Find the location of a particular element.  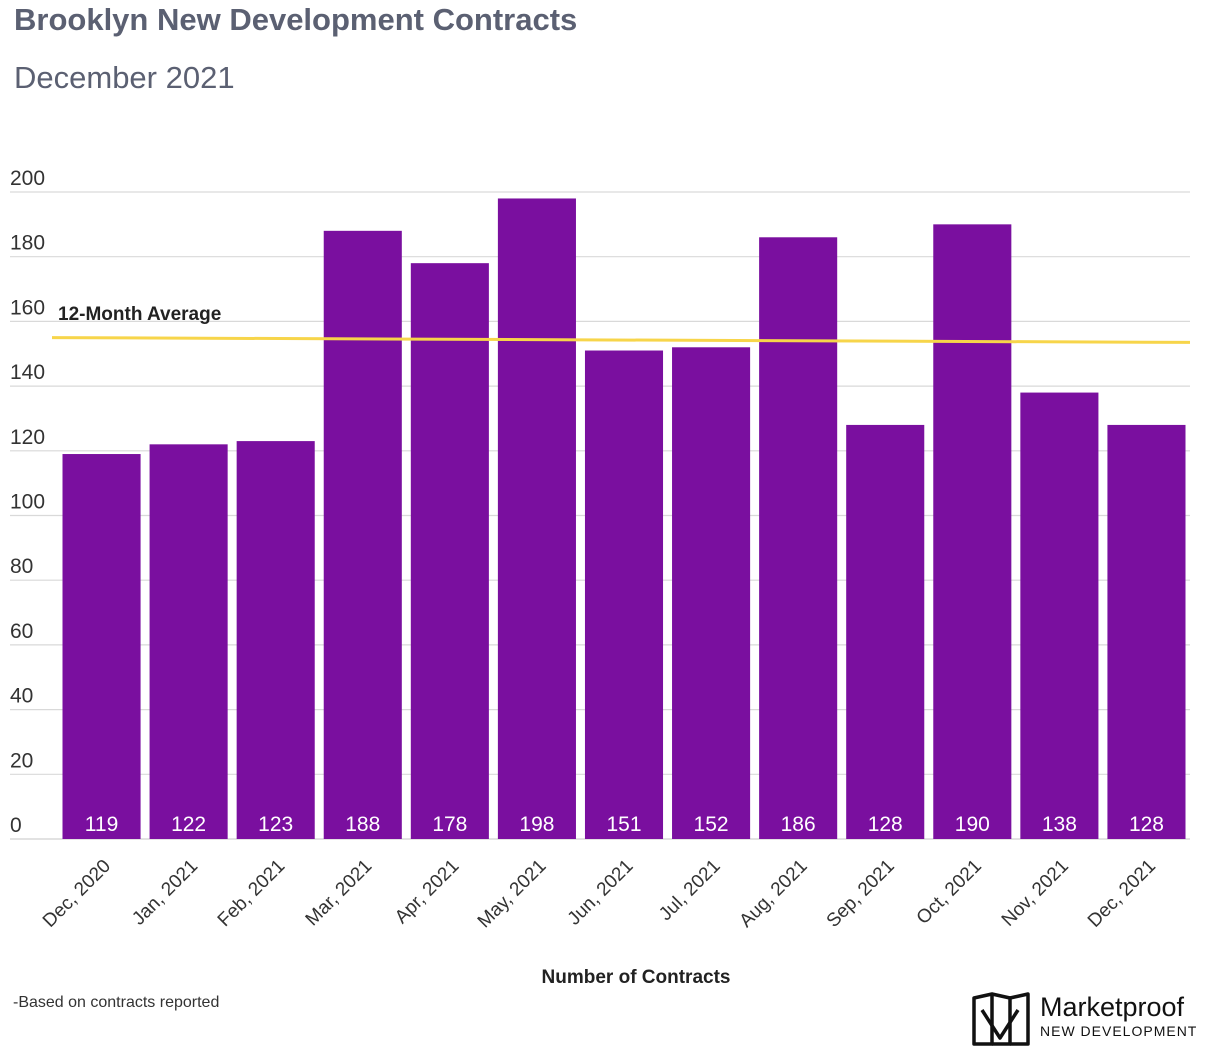

x-tick-label: Nov, 2021 is located at coordinates (1035, 893).